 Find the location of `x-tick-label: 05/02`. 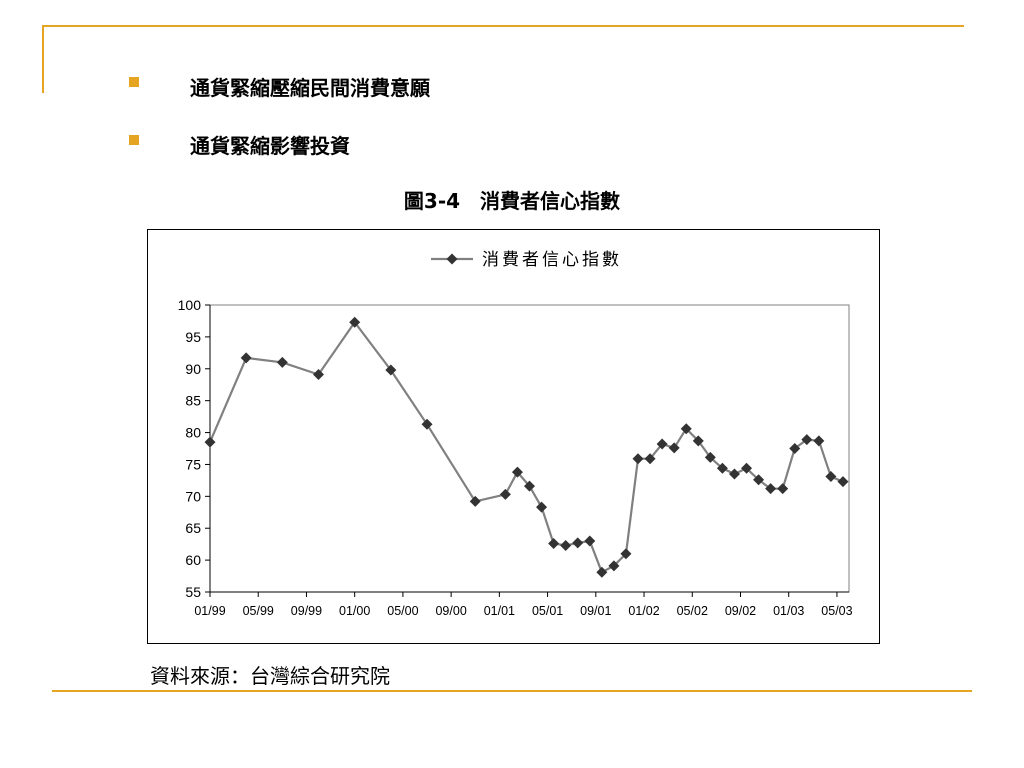

x-tick-label: 05/02 is located at coordinates (692, 611).